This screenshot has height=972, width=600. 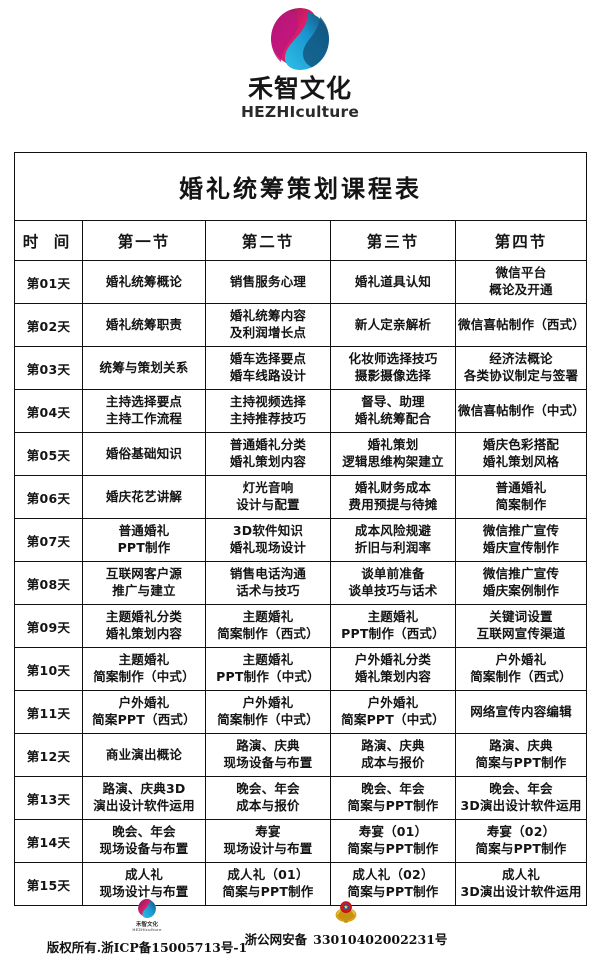 What do you see at coordinates (144, 841) in the screenshot?
I see `course-cell-period-1: 晚会、年会 现场设备与布置` at bounding box center [144, 841].